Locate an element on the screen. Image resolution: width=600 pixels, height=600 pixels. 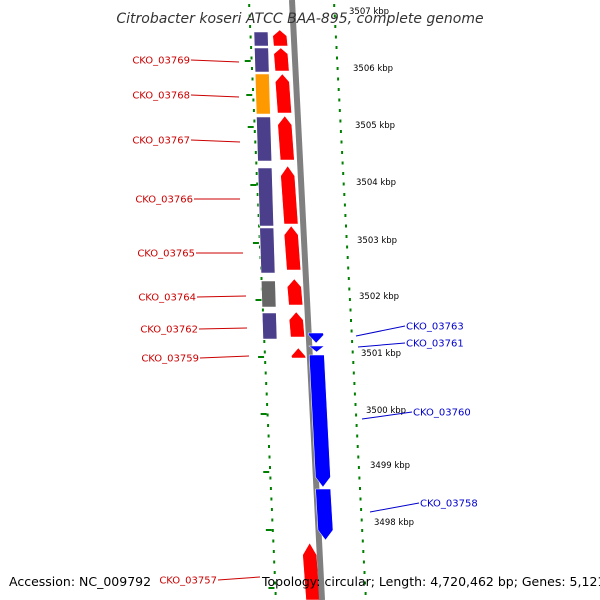
gene-label-left: CKO_03765 is located at coordinates (166, 254).